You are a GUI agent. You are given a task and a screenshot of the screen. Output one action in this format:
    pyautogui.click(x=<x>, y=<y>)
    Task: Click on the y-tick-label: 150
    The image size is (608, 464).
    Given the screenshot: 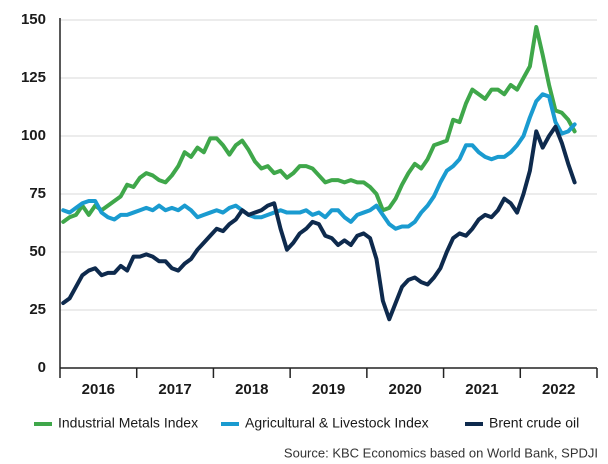 What is the action you would take?
    pyautogui.click(x=33, y=19)
    